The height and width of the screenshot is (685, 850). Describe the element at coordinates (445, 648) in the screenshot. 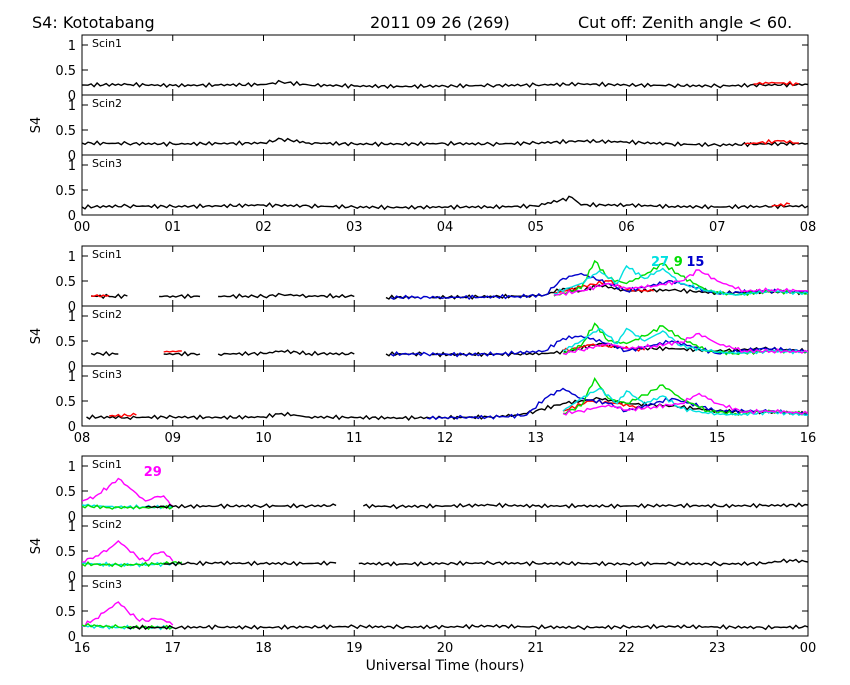

I see `x-tick-label: 20` at that location.